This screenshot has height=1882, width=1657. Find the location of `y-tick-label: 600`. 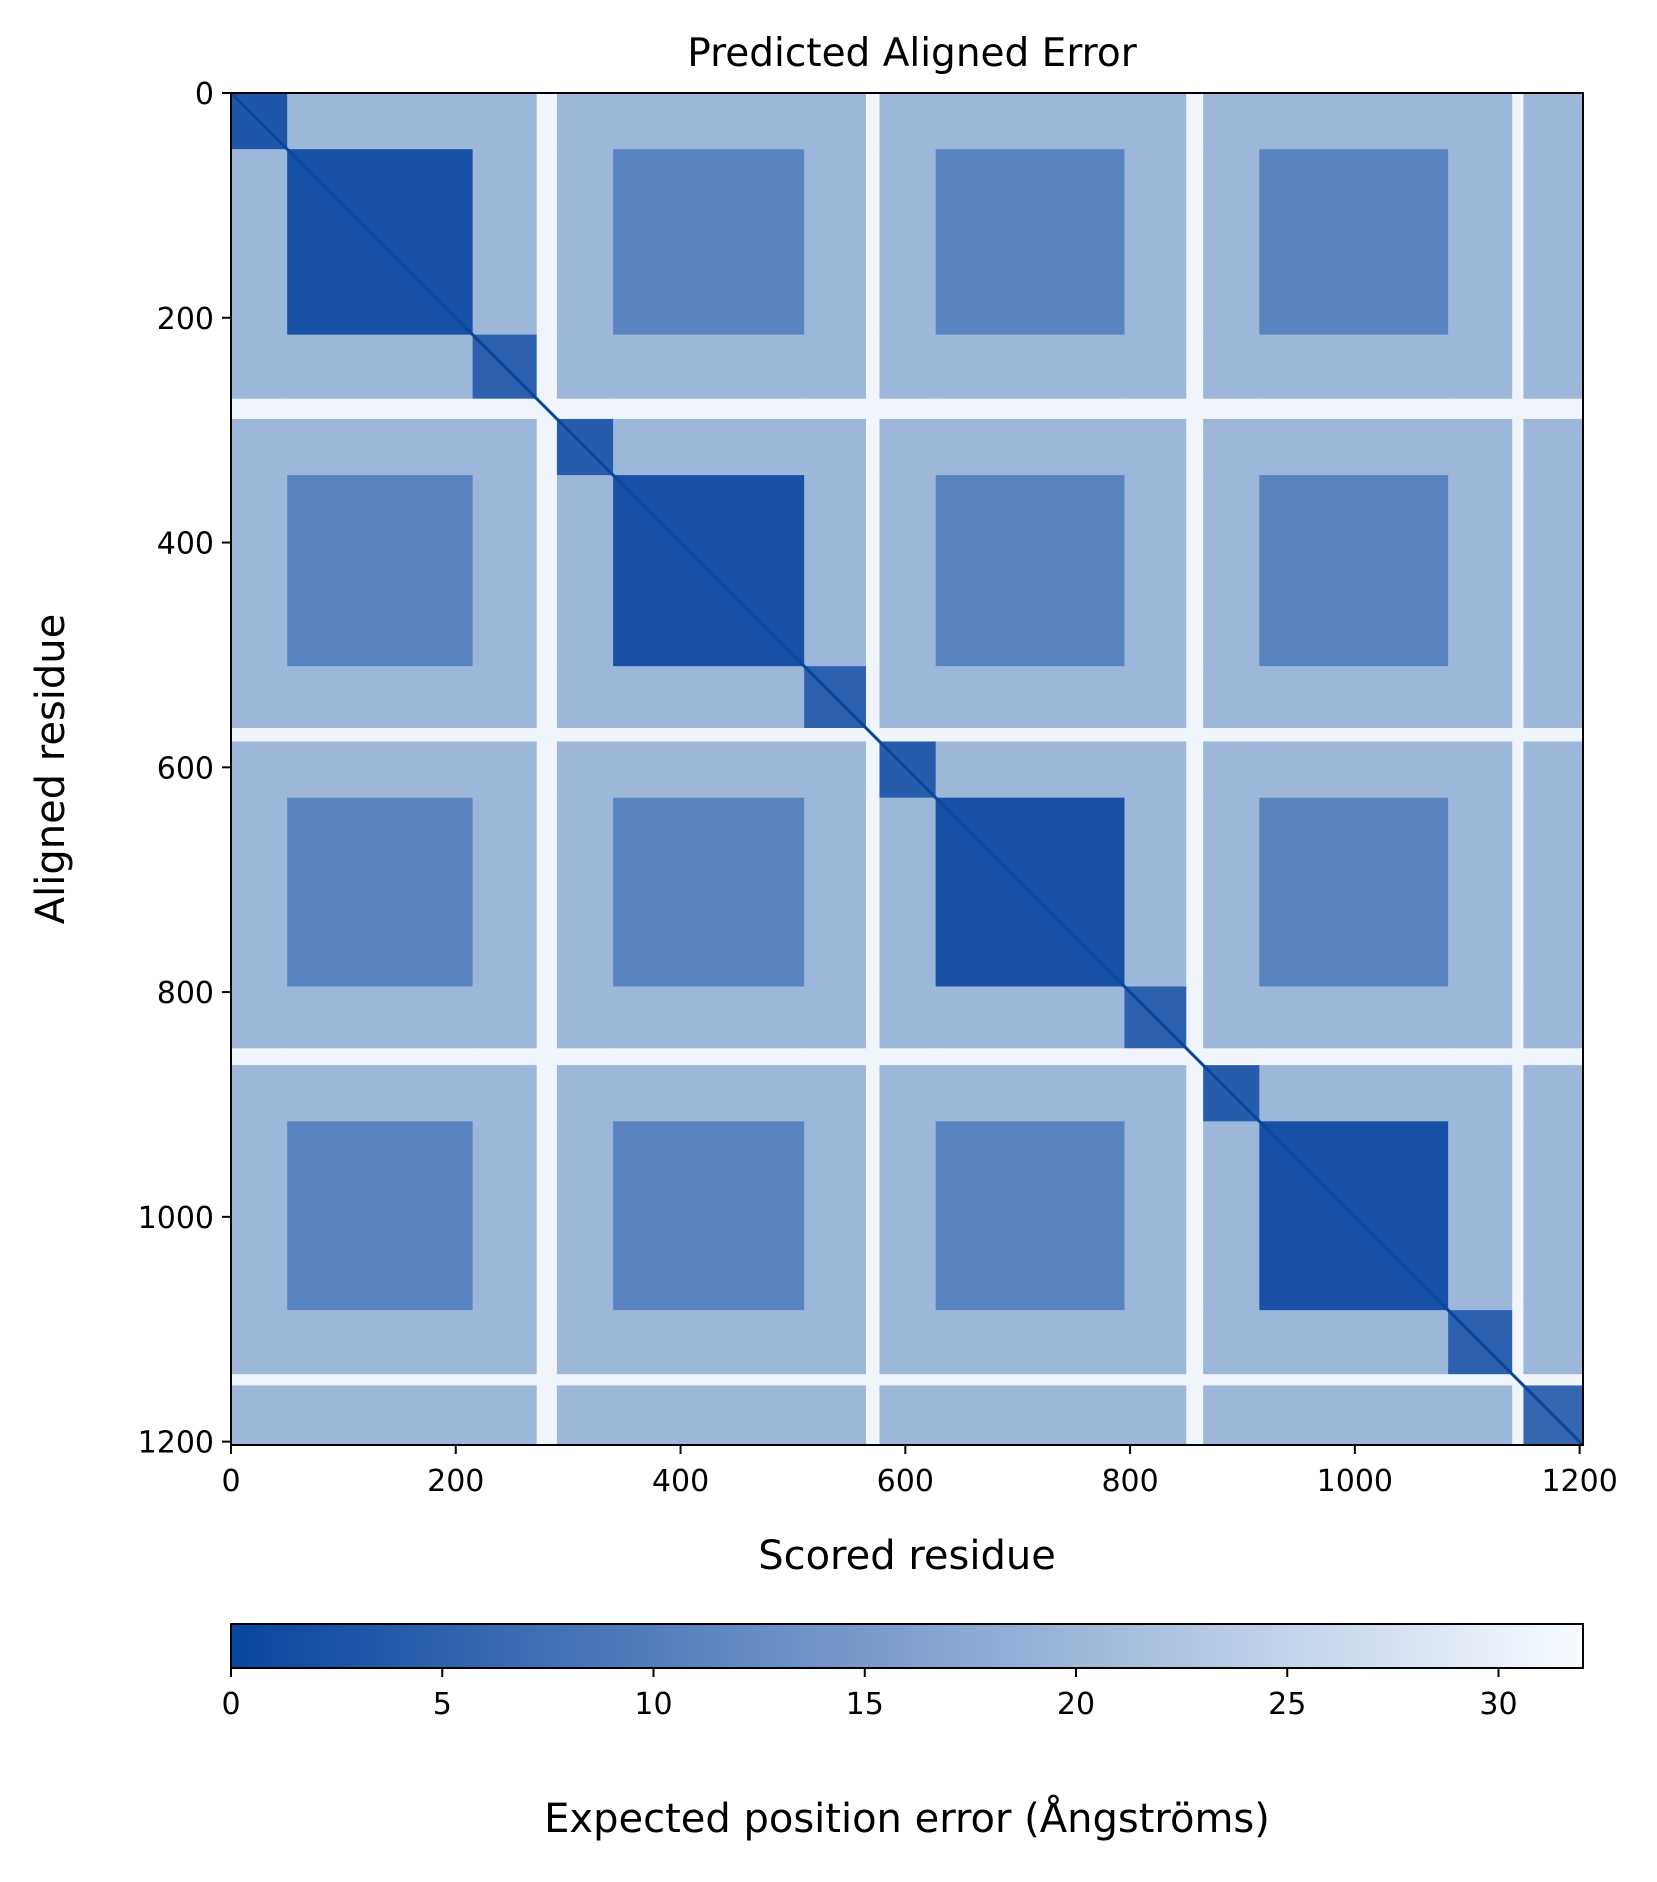

y-tick-label: 600 is located at coordinates (185, 768).